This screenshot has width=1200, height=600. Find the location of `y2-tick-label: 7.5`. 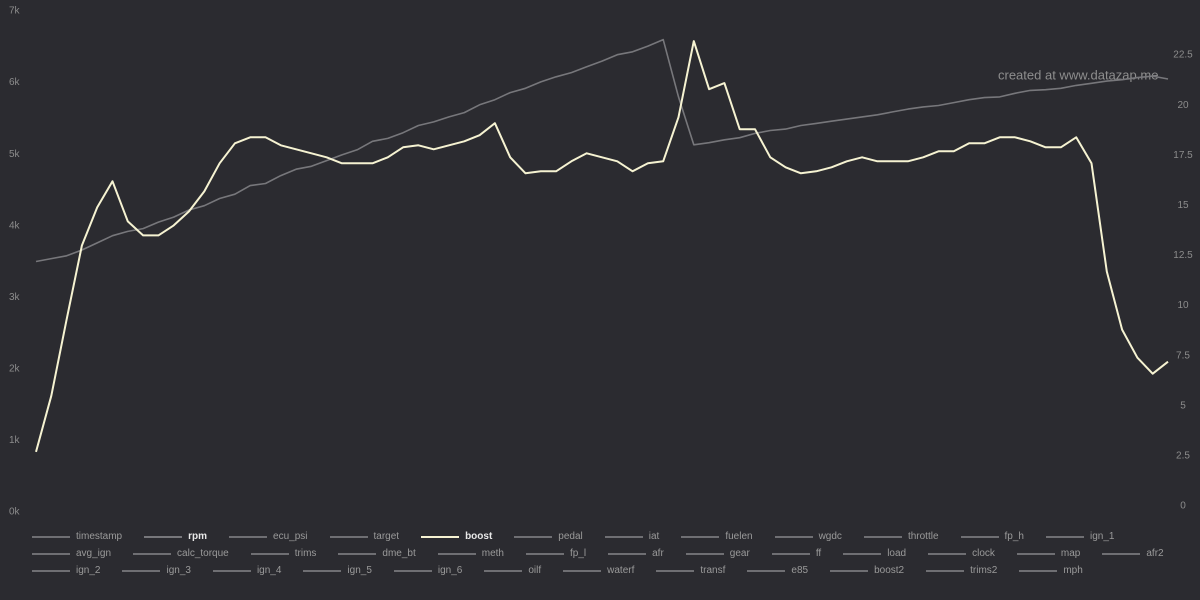

y2-tick-label: 7.5 is located at coordinates (1183, 355).